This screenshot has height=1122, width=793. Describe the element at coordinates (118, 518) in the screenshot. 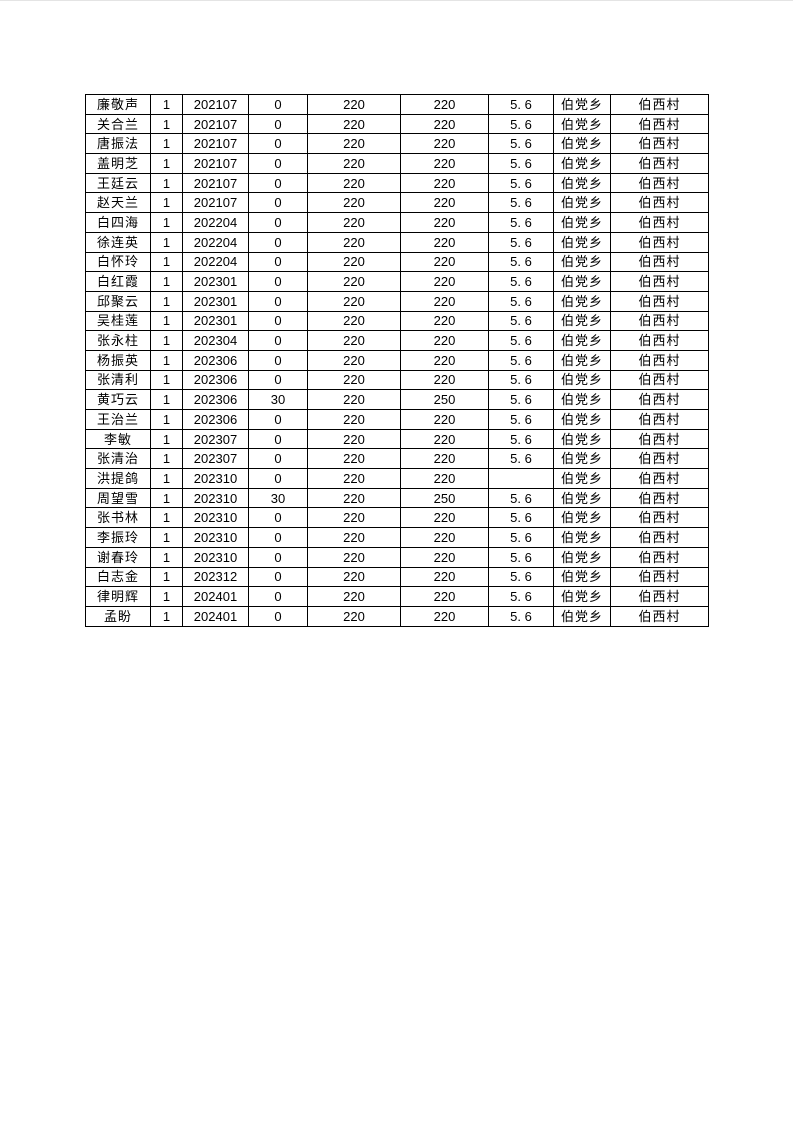

I see `cell-name: 张书林` at that location.